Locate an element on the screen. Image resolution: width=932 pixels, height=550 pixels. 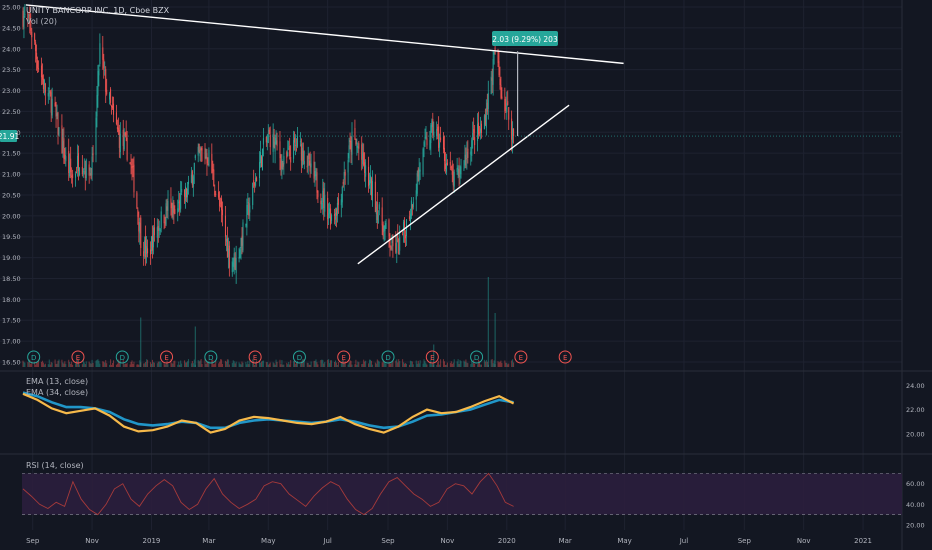
symbol-title: UNITY BANCORP INC, 1D, Cboe BZX is located at coordinates (98, 10).